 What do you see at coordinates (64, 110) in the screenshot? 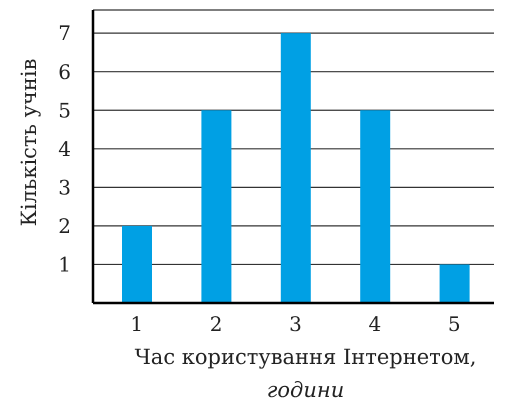
I see `y-tick-label: 5` at bounding box center [64, 110].